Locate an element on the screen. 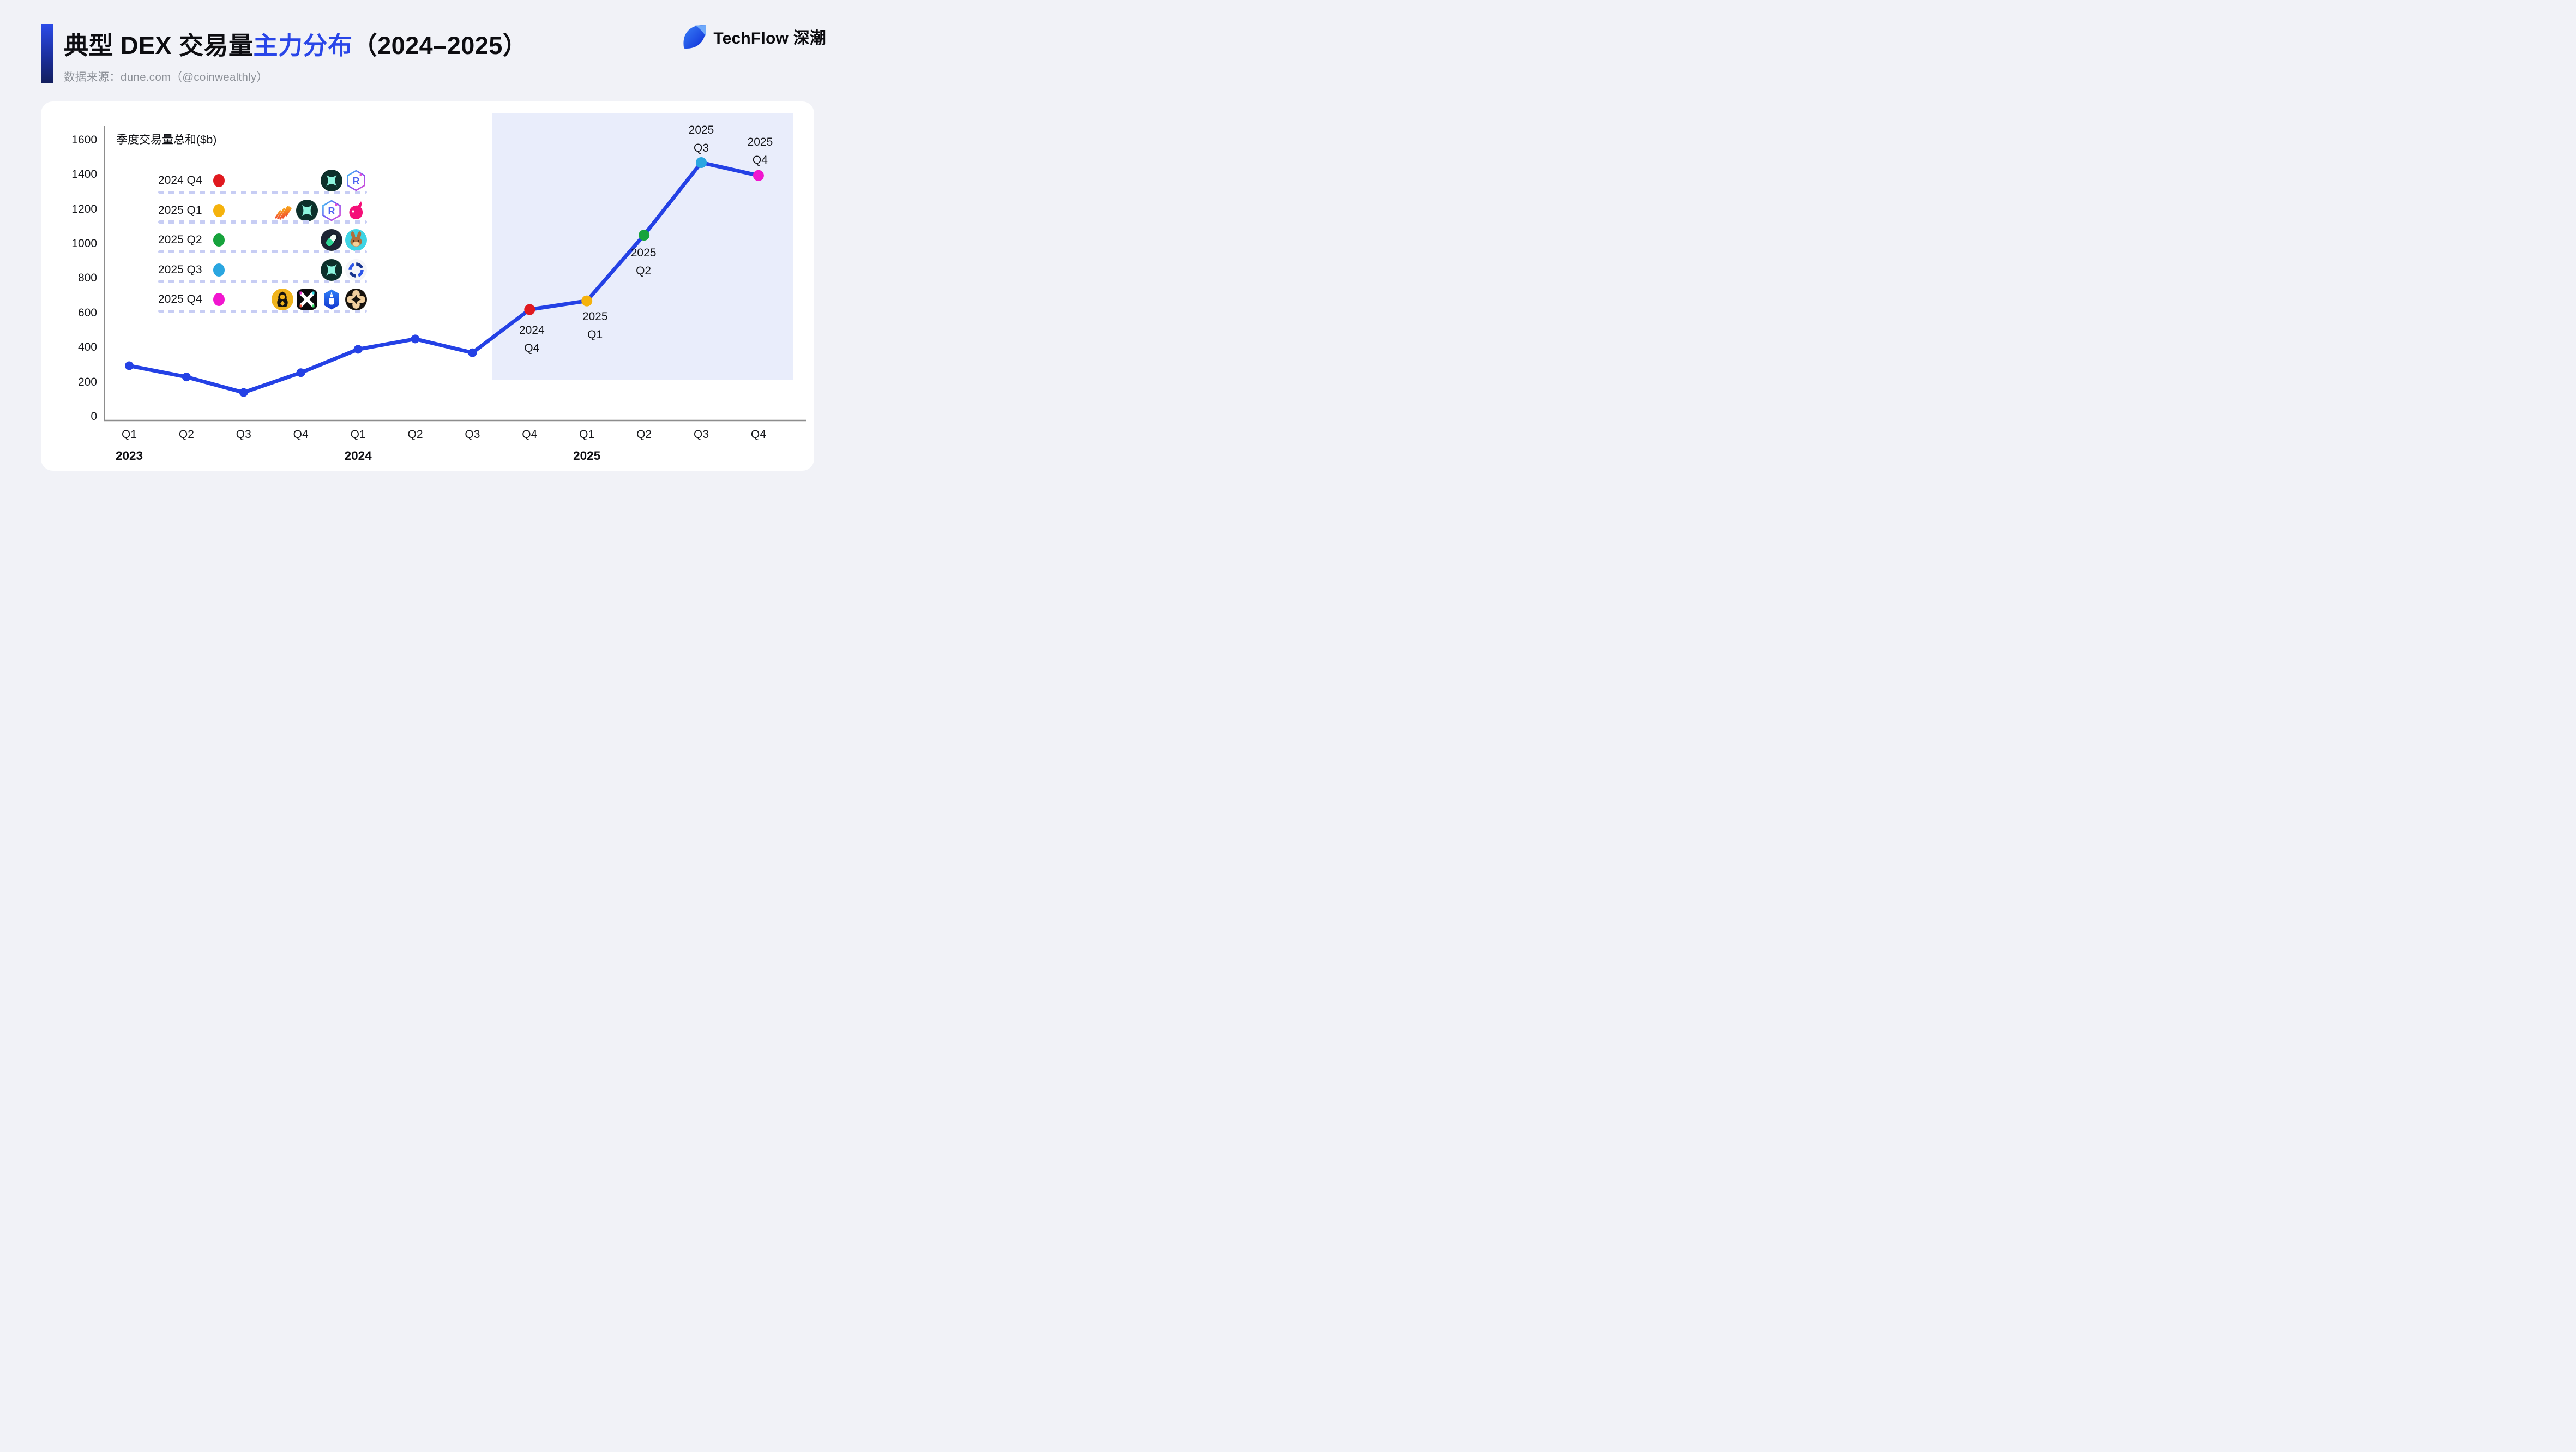 The image size is (2576, 1452). raydium-icon: R is located at coordinates (356, 180).